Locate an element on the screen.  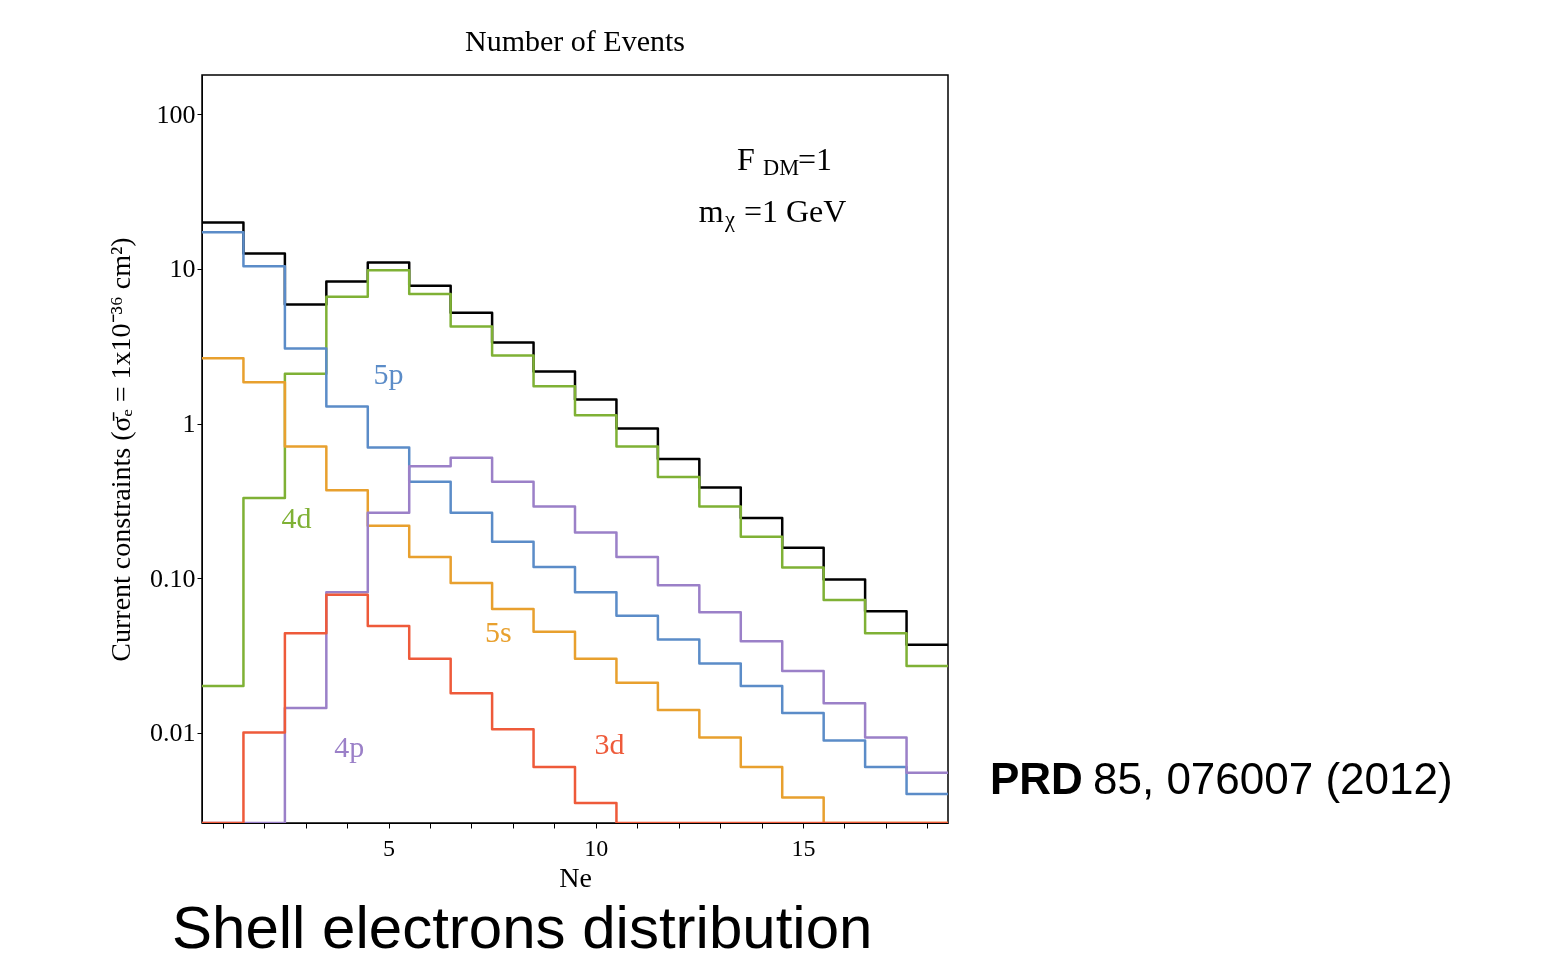
x-tick-label: 15 is located at coordinates (803, 847).